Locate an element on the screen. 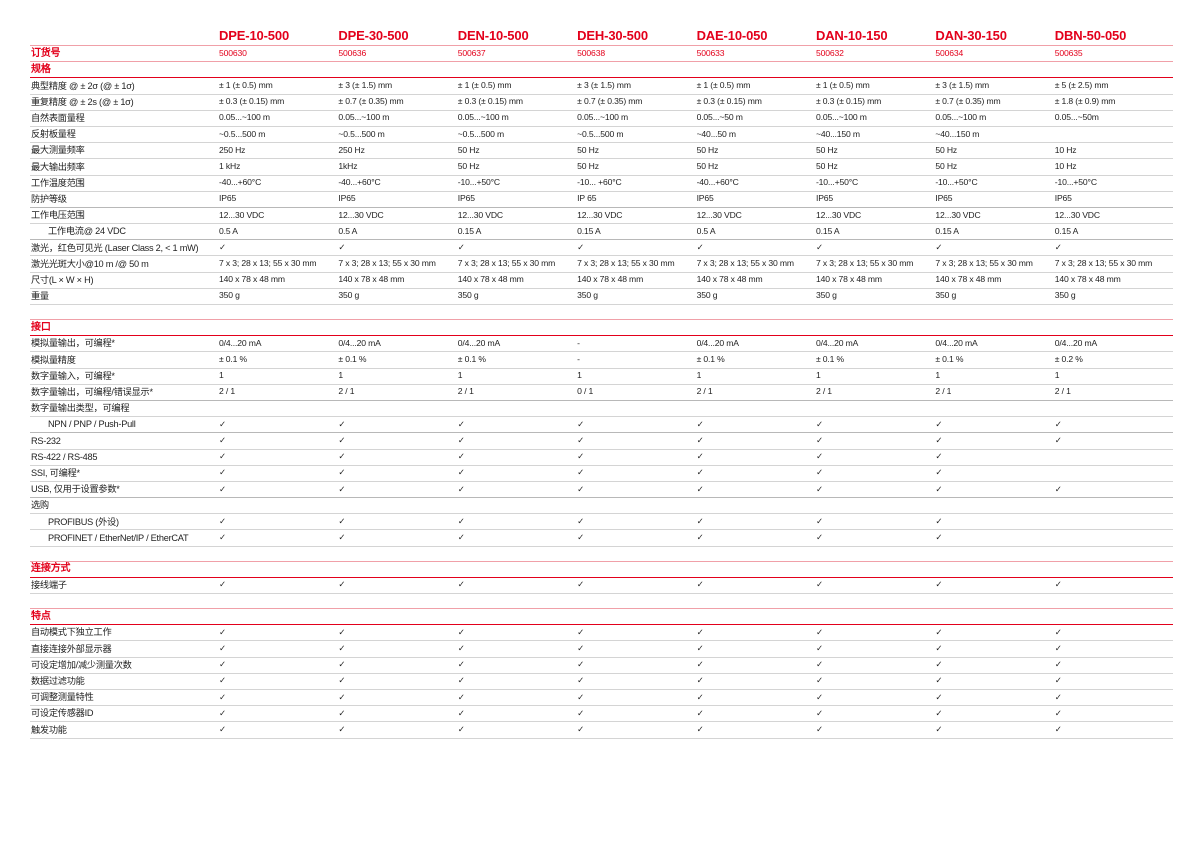 The height and width of the screenshot is (849, 1201). cell-value: 10 Hz is located at coordinates (1113, 151).